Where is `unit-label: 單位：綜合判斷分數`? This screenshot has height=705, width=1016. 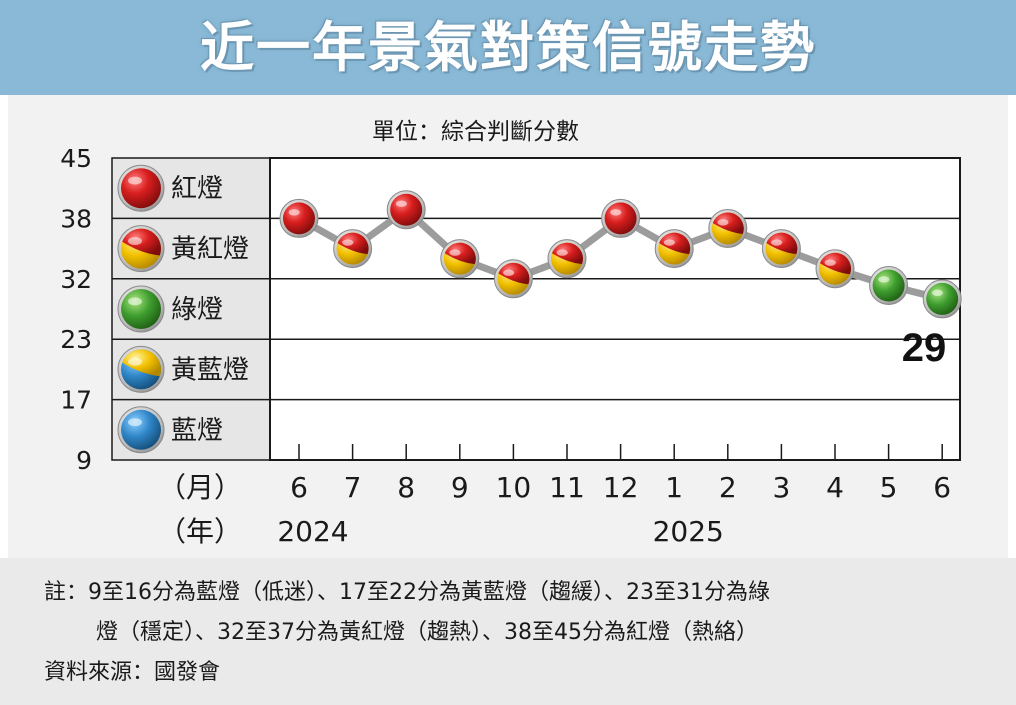
unit-label: 單位：綜合判斷分數 is located at coordinates (475, 132).